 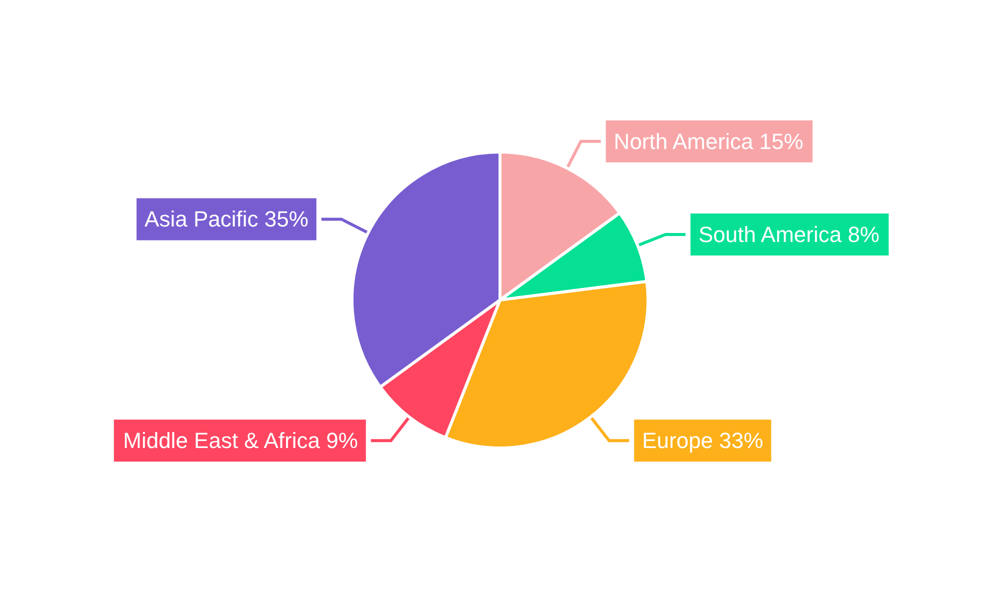 What do you see at coordinates (226, 219) in the screenshot?
I see `slice-label: Asia Pacific 35%` at bounding box center [226, 219].